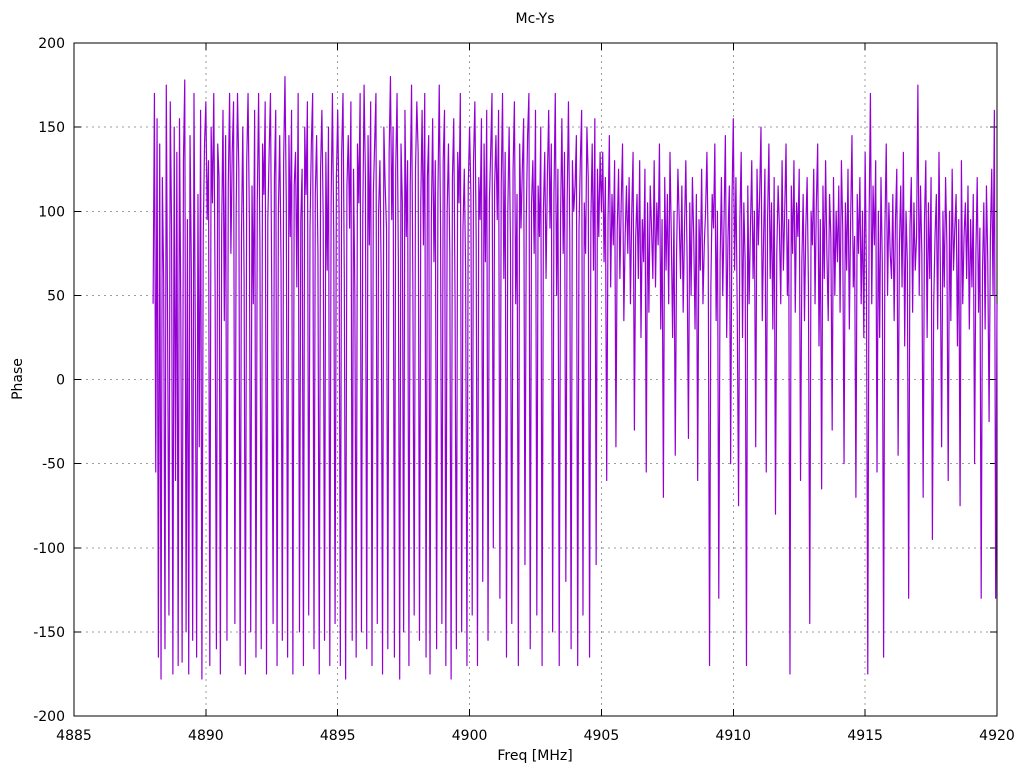  Describe the element at coordinates (865, 736) in the screenshot. I see `x-tick-label: 4915` at that location.